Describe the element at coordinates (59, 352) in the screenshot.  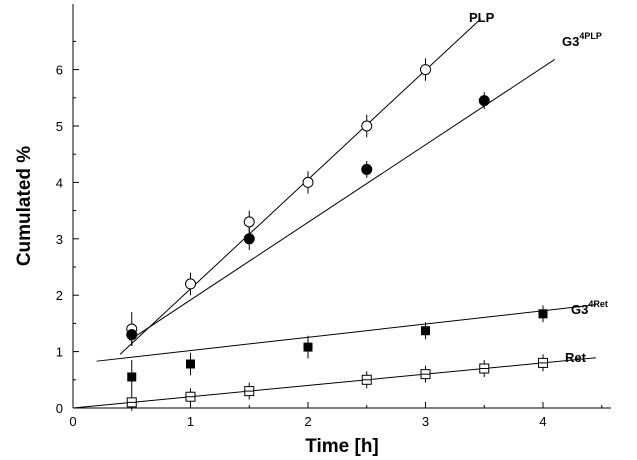
I see `y-tick-label: 1` at that location.